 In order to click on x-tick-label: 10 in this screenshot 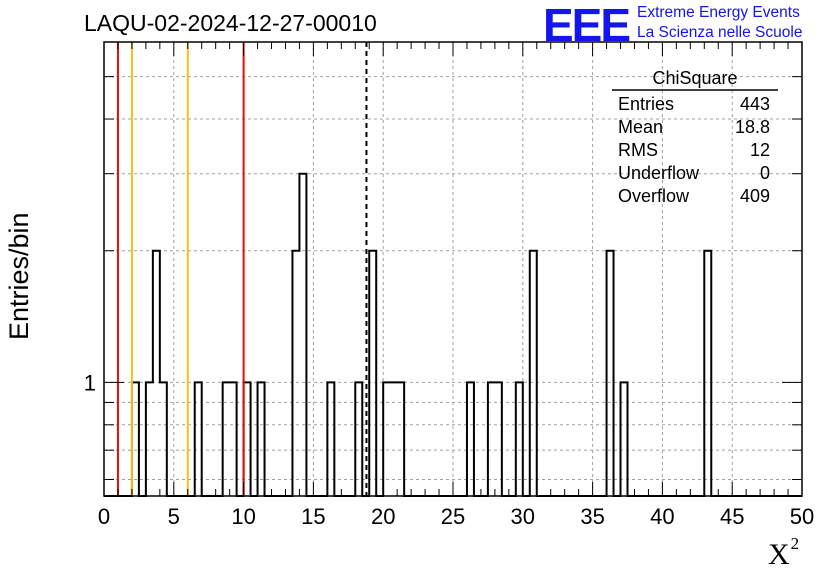, I will do `click(243, 516)`.